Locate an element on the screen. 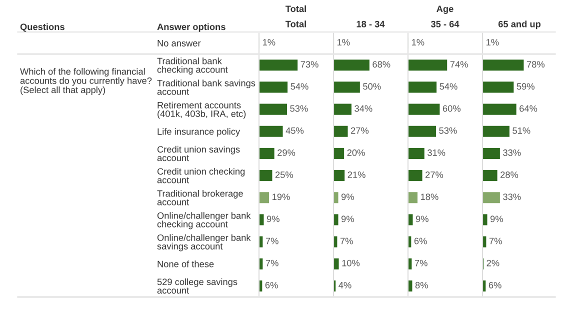  data-label: 2% is located at coordinates (493, 263).